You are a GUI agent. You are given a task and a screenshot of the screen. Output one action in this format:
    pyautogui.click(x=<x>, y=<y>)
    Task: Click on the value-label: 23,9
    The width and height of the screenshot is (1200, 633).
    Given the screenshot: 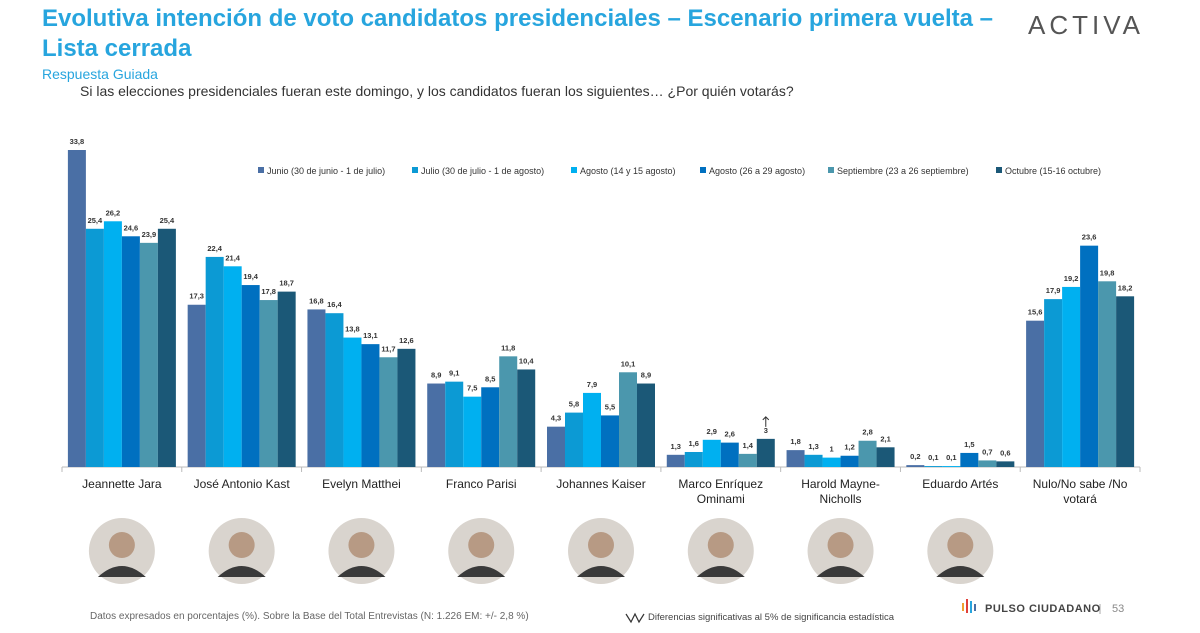 What is the action you would take?
    pyautogui.click(x=149, y=234)
    